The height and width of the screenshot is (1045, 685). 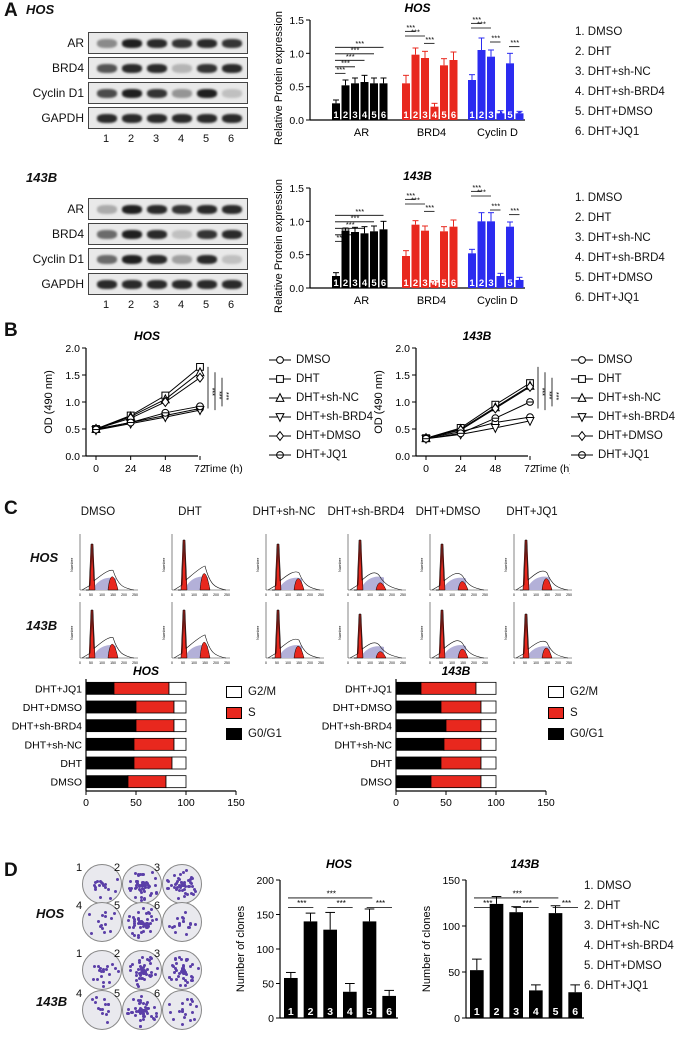 I want to click on hist-tick: 50, so click(x=183, y=595).